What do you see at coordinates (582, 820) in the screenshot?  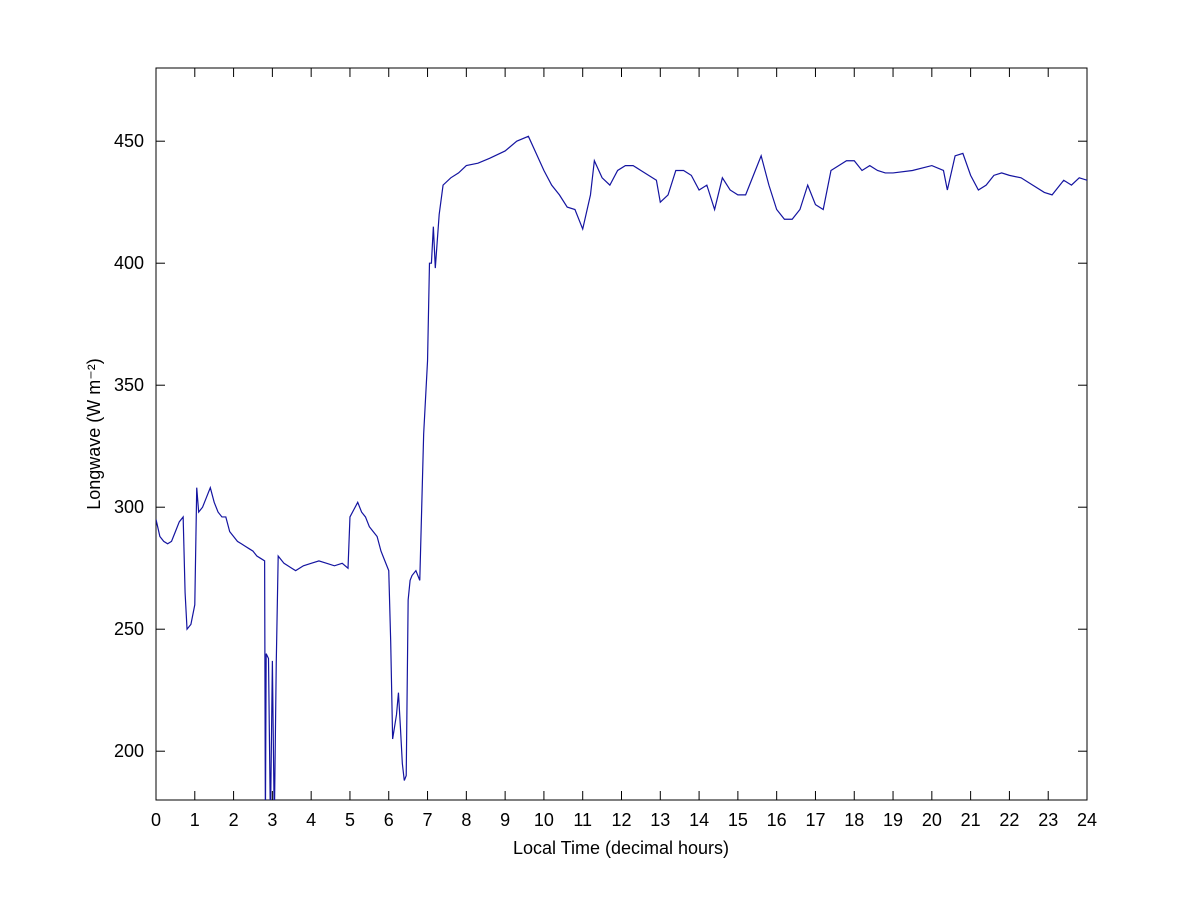 I see `x-tick-label: 11` at bounding box center [582, 820].